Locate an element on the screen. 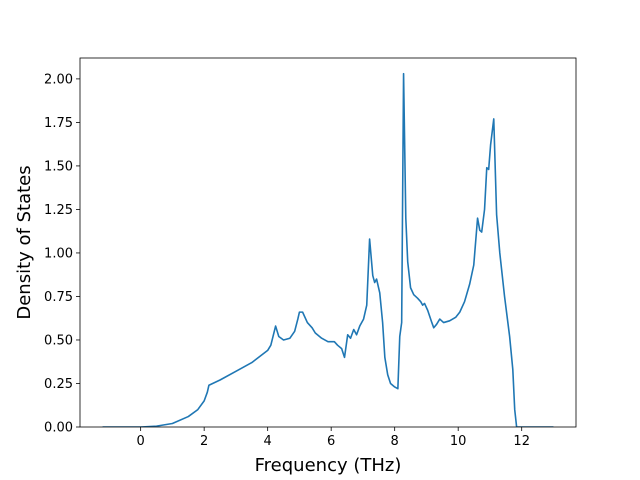  x-tick-label: 4 is located at coordinates (268, 441).